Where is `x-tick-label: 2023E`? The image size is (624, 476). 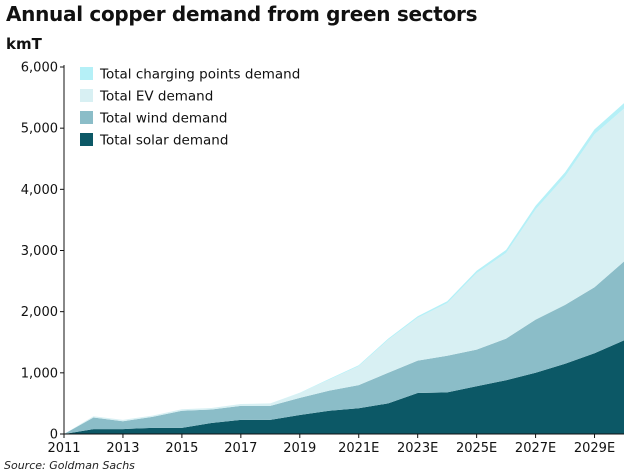
x-tick-label: 2023E is located at coordinates (417, 448).